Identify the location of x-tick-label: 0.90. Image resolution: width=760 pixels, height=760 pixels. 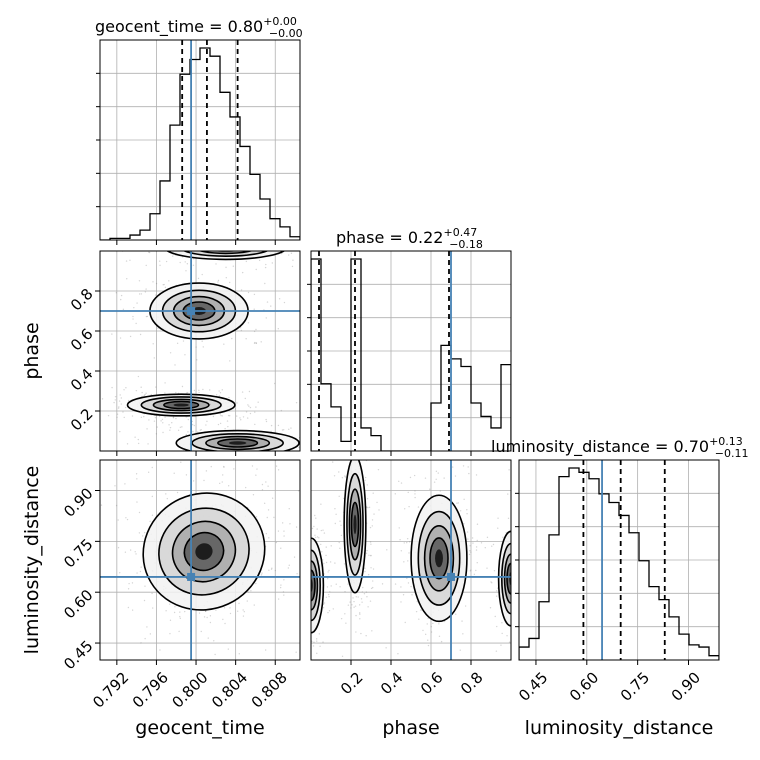
(686, 686).